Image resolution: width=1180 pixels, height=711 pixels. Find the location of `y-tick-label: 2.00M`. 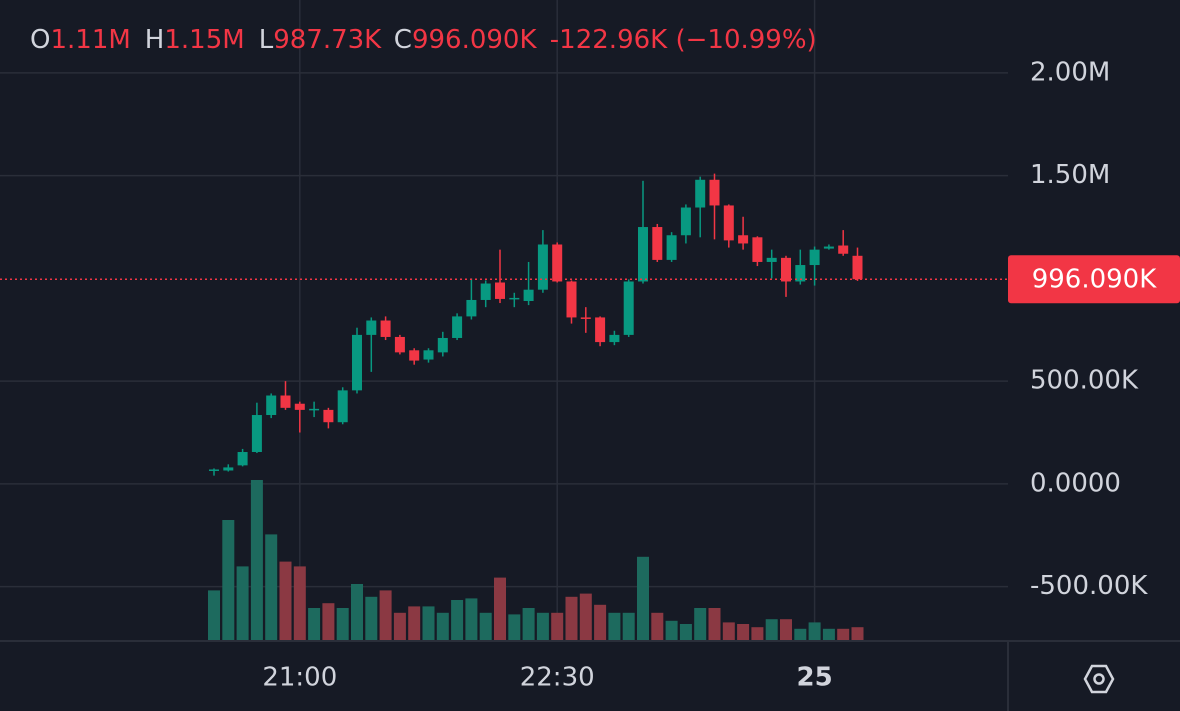

y-tick-label: 2.00M is located at coordinates (1070, 72).